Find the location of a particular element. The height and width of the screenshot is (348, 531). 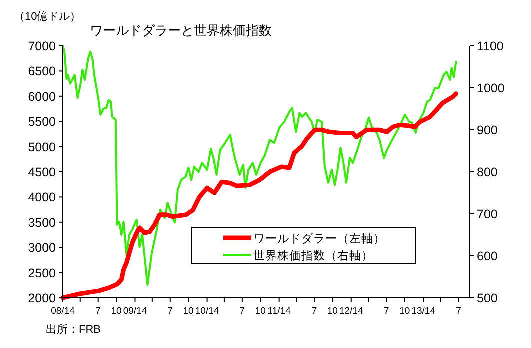

x-tick-label: 10/14 is located at coordinates (207, 311).